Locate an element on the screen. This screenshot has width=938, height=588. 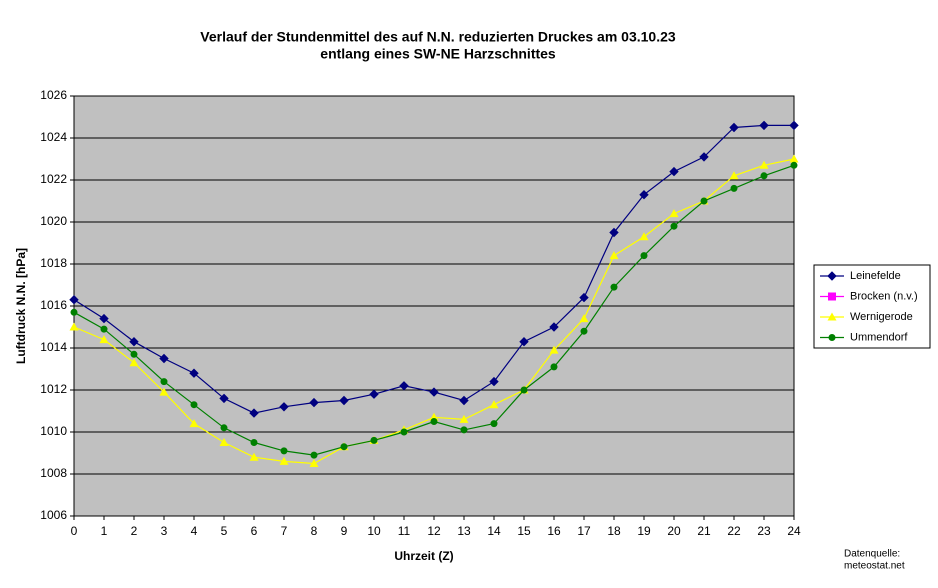
x-tick-label: 7 is located at coordinates (284, 531).